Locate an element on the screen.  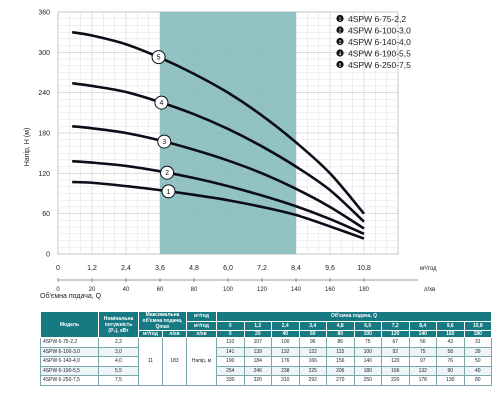
x-tick-label-lmin: 80 is located at coordinates (194, 290).